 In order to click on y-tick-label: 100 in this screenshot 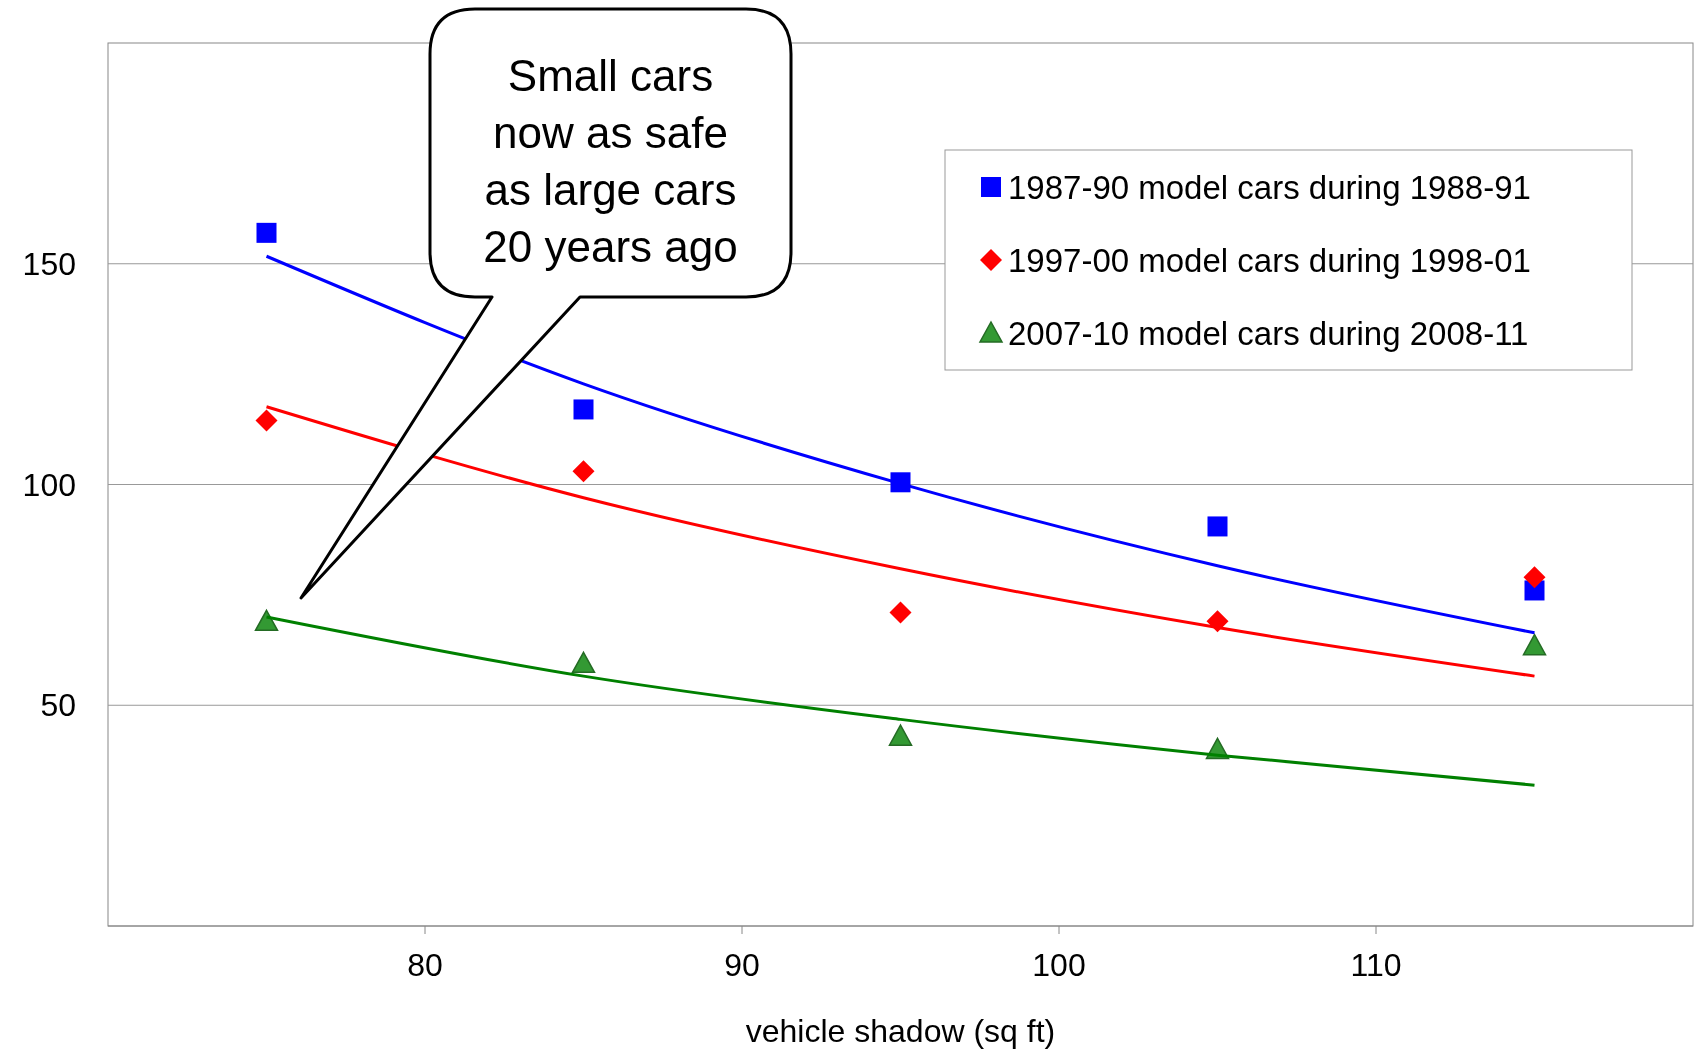, I will do `click(49, 484)`.